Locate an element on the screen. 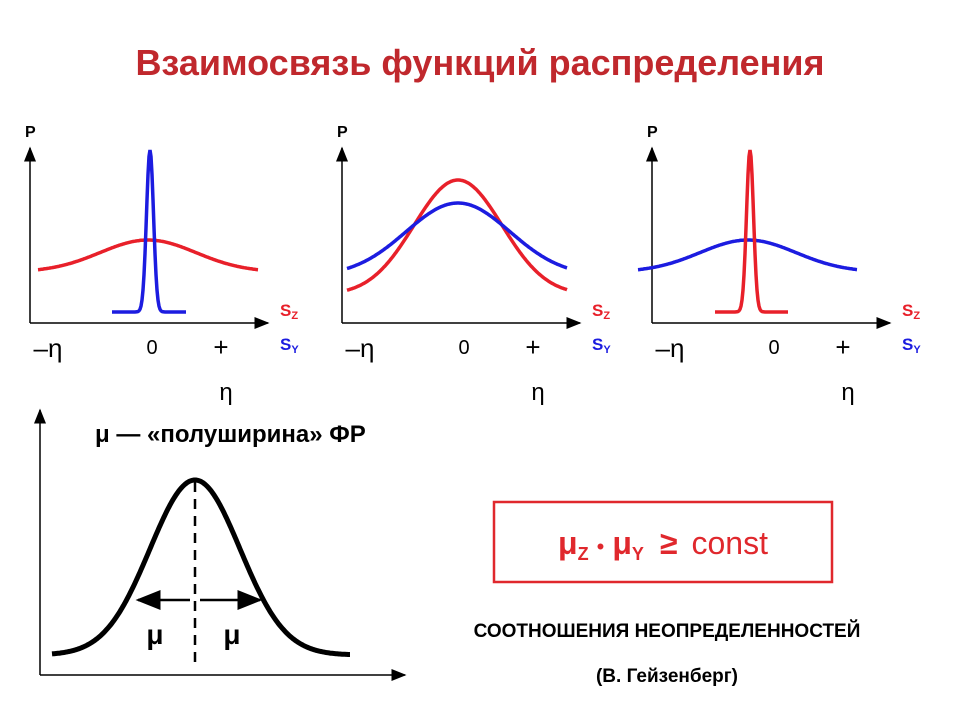 This screenshot has height=720, width=960. halfwidth-diagram: μ — «полуширина» ФР μ μ is located at coordinates (220, 544).